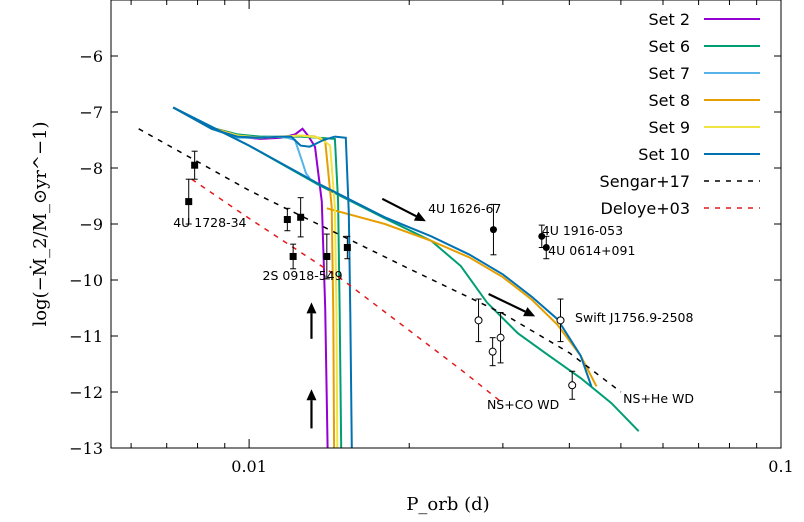 This screenshot has height=522, width=804. What do you see at coordinates (303, 275) in the screenshot?
I see `annotation-1: 2S 0918-549` at bounding box center [303, 275].